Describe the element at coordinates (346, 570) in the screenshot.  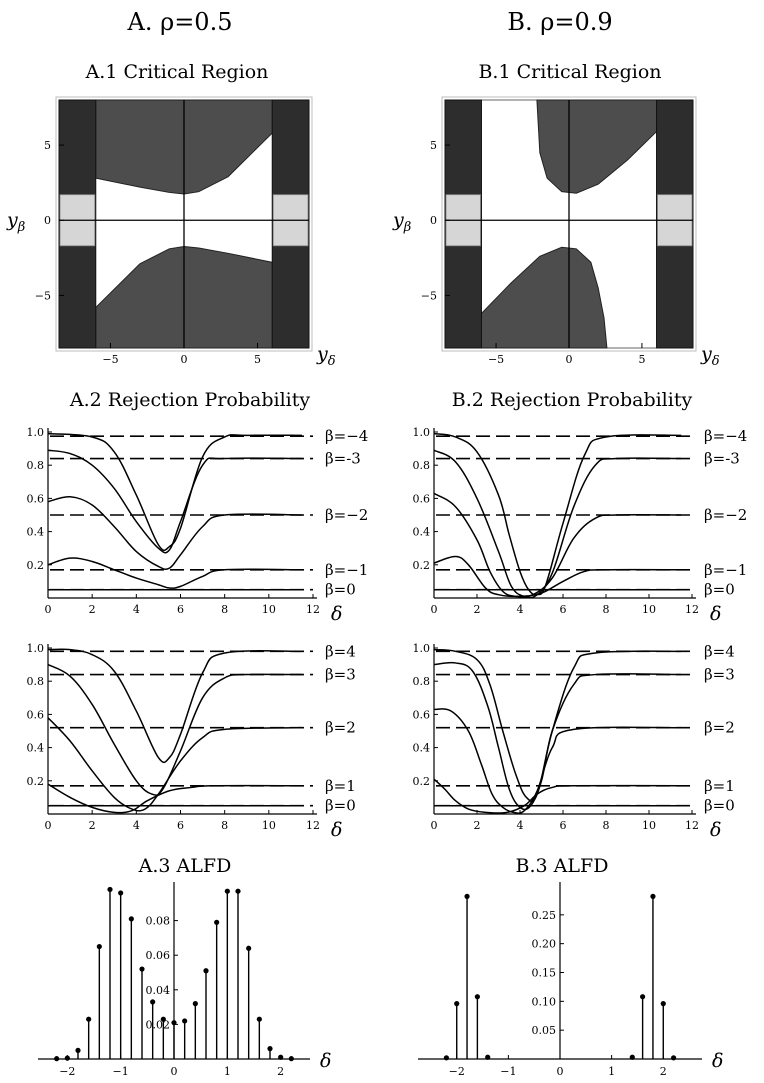
I see `series-label: β=−1` at that location.